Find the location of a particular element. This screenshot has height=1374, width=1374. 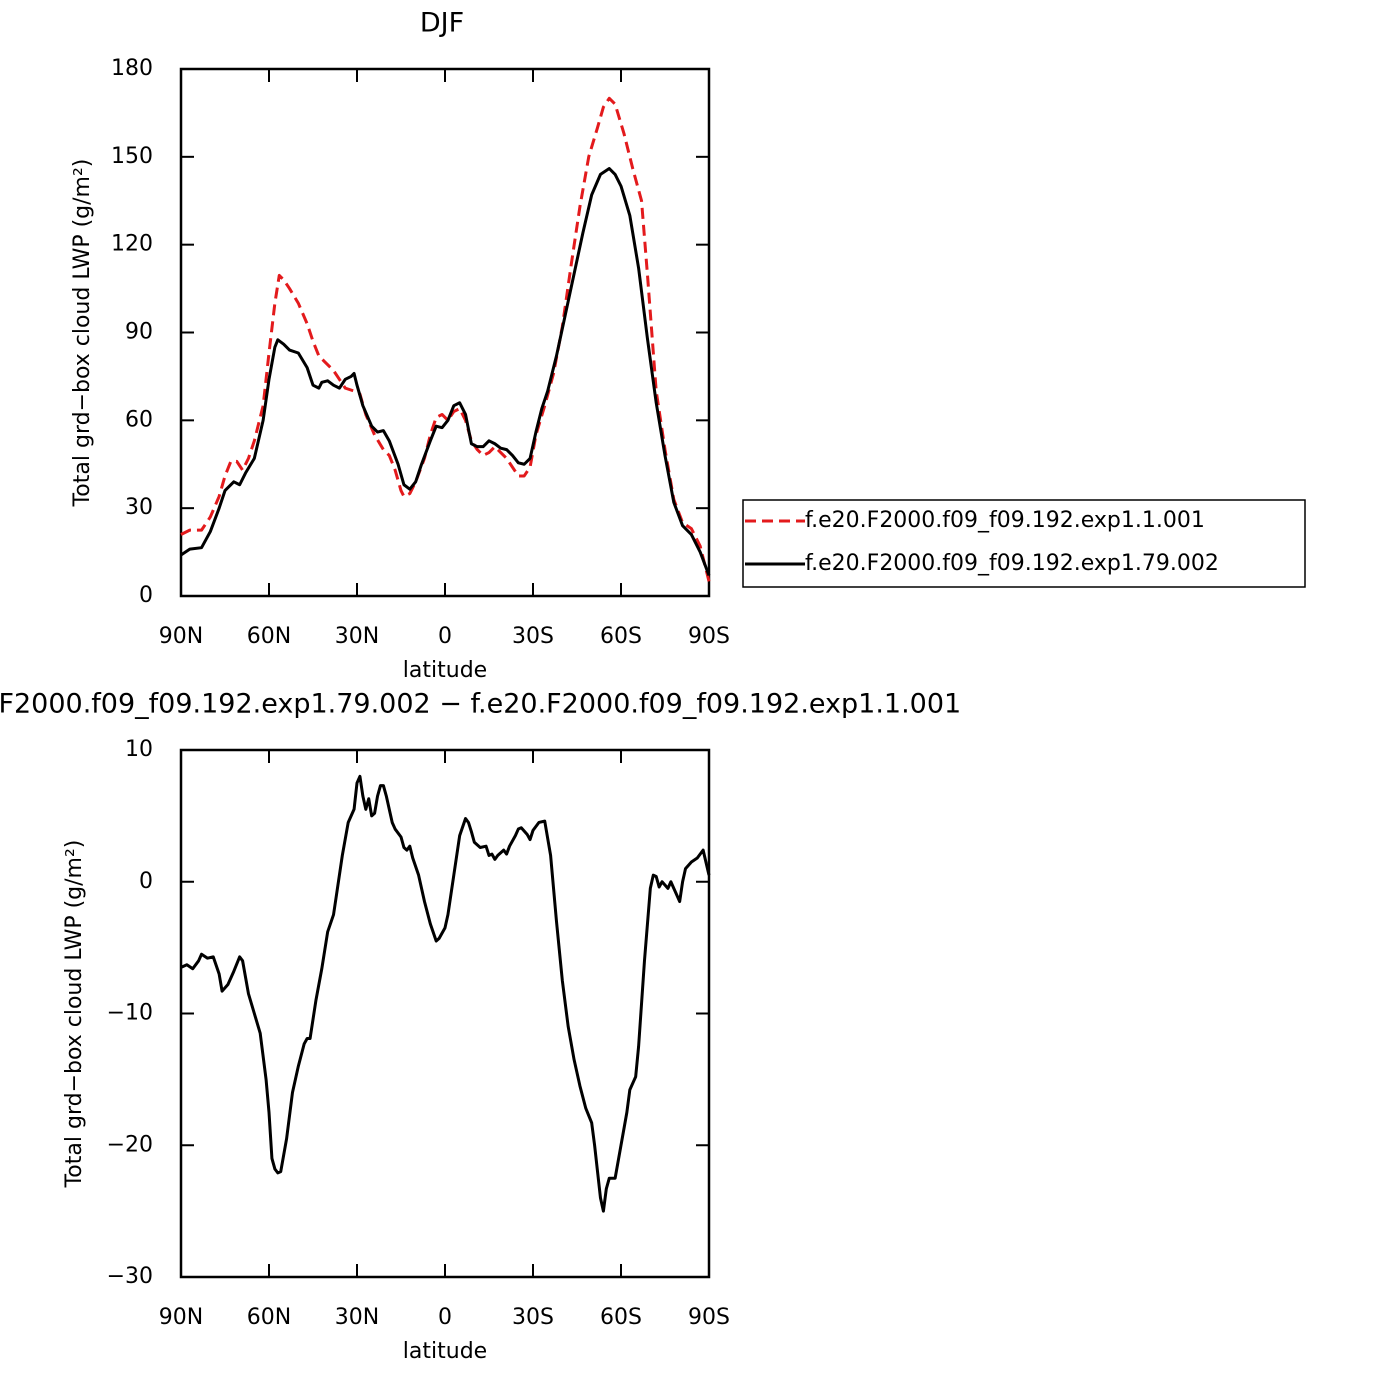

legend-box is located at coordinates (1024, 543).